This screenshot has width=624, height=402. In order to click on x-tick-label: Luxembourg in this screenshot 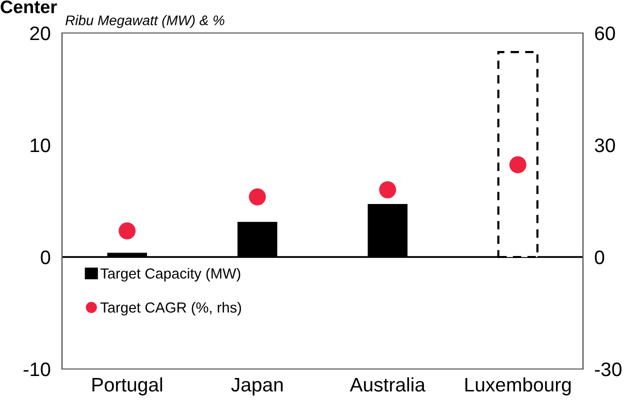, I will do `click(518, 386)`.